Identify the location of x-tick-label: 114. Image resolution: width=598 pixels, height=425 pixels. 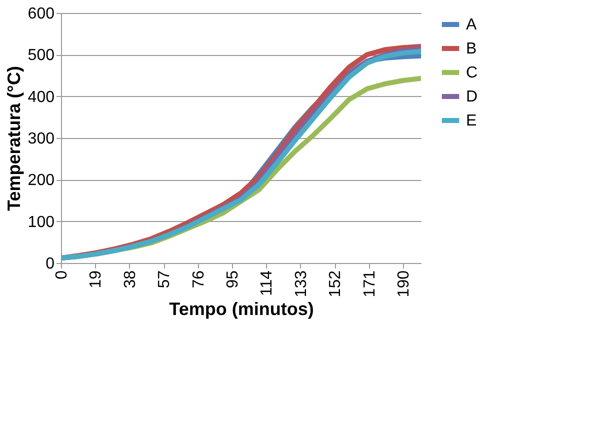
(267, 283).